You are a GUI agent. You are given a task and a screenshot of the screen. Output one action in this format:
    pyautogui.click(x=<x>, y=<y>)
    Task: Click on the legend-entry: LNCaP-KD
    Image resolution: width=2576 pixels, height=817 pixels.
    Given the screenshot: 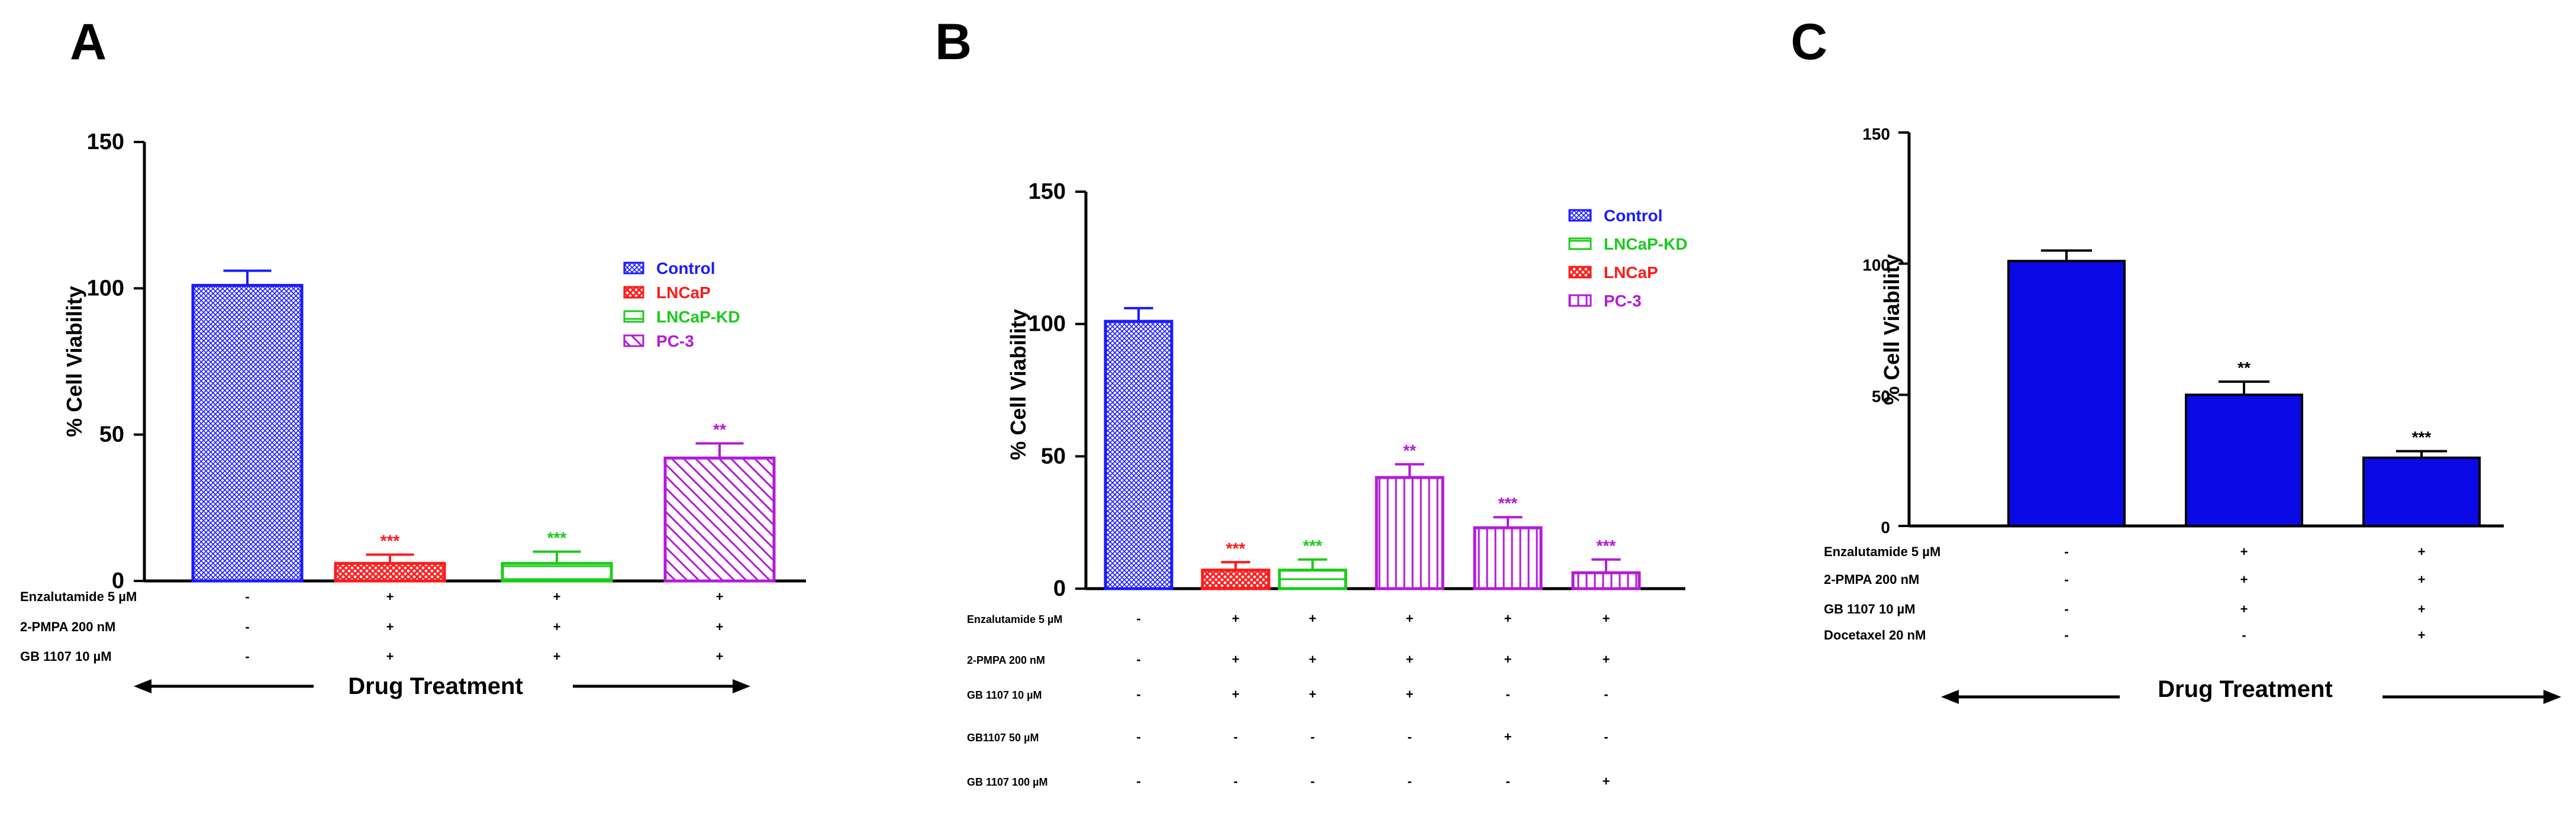 What is the action you would take?
    pyautogui.click(x=698, y=317)
    